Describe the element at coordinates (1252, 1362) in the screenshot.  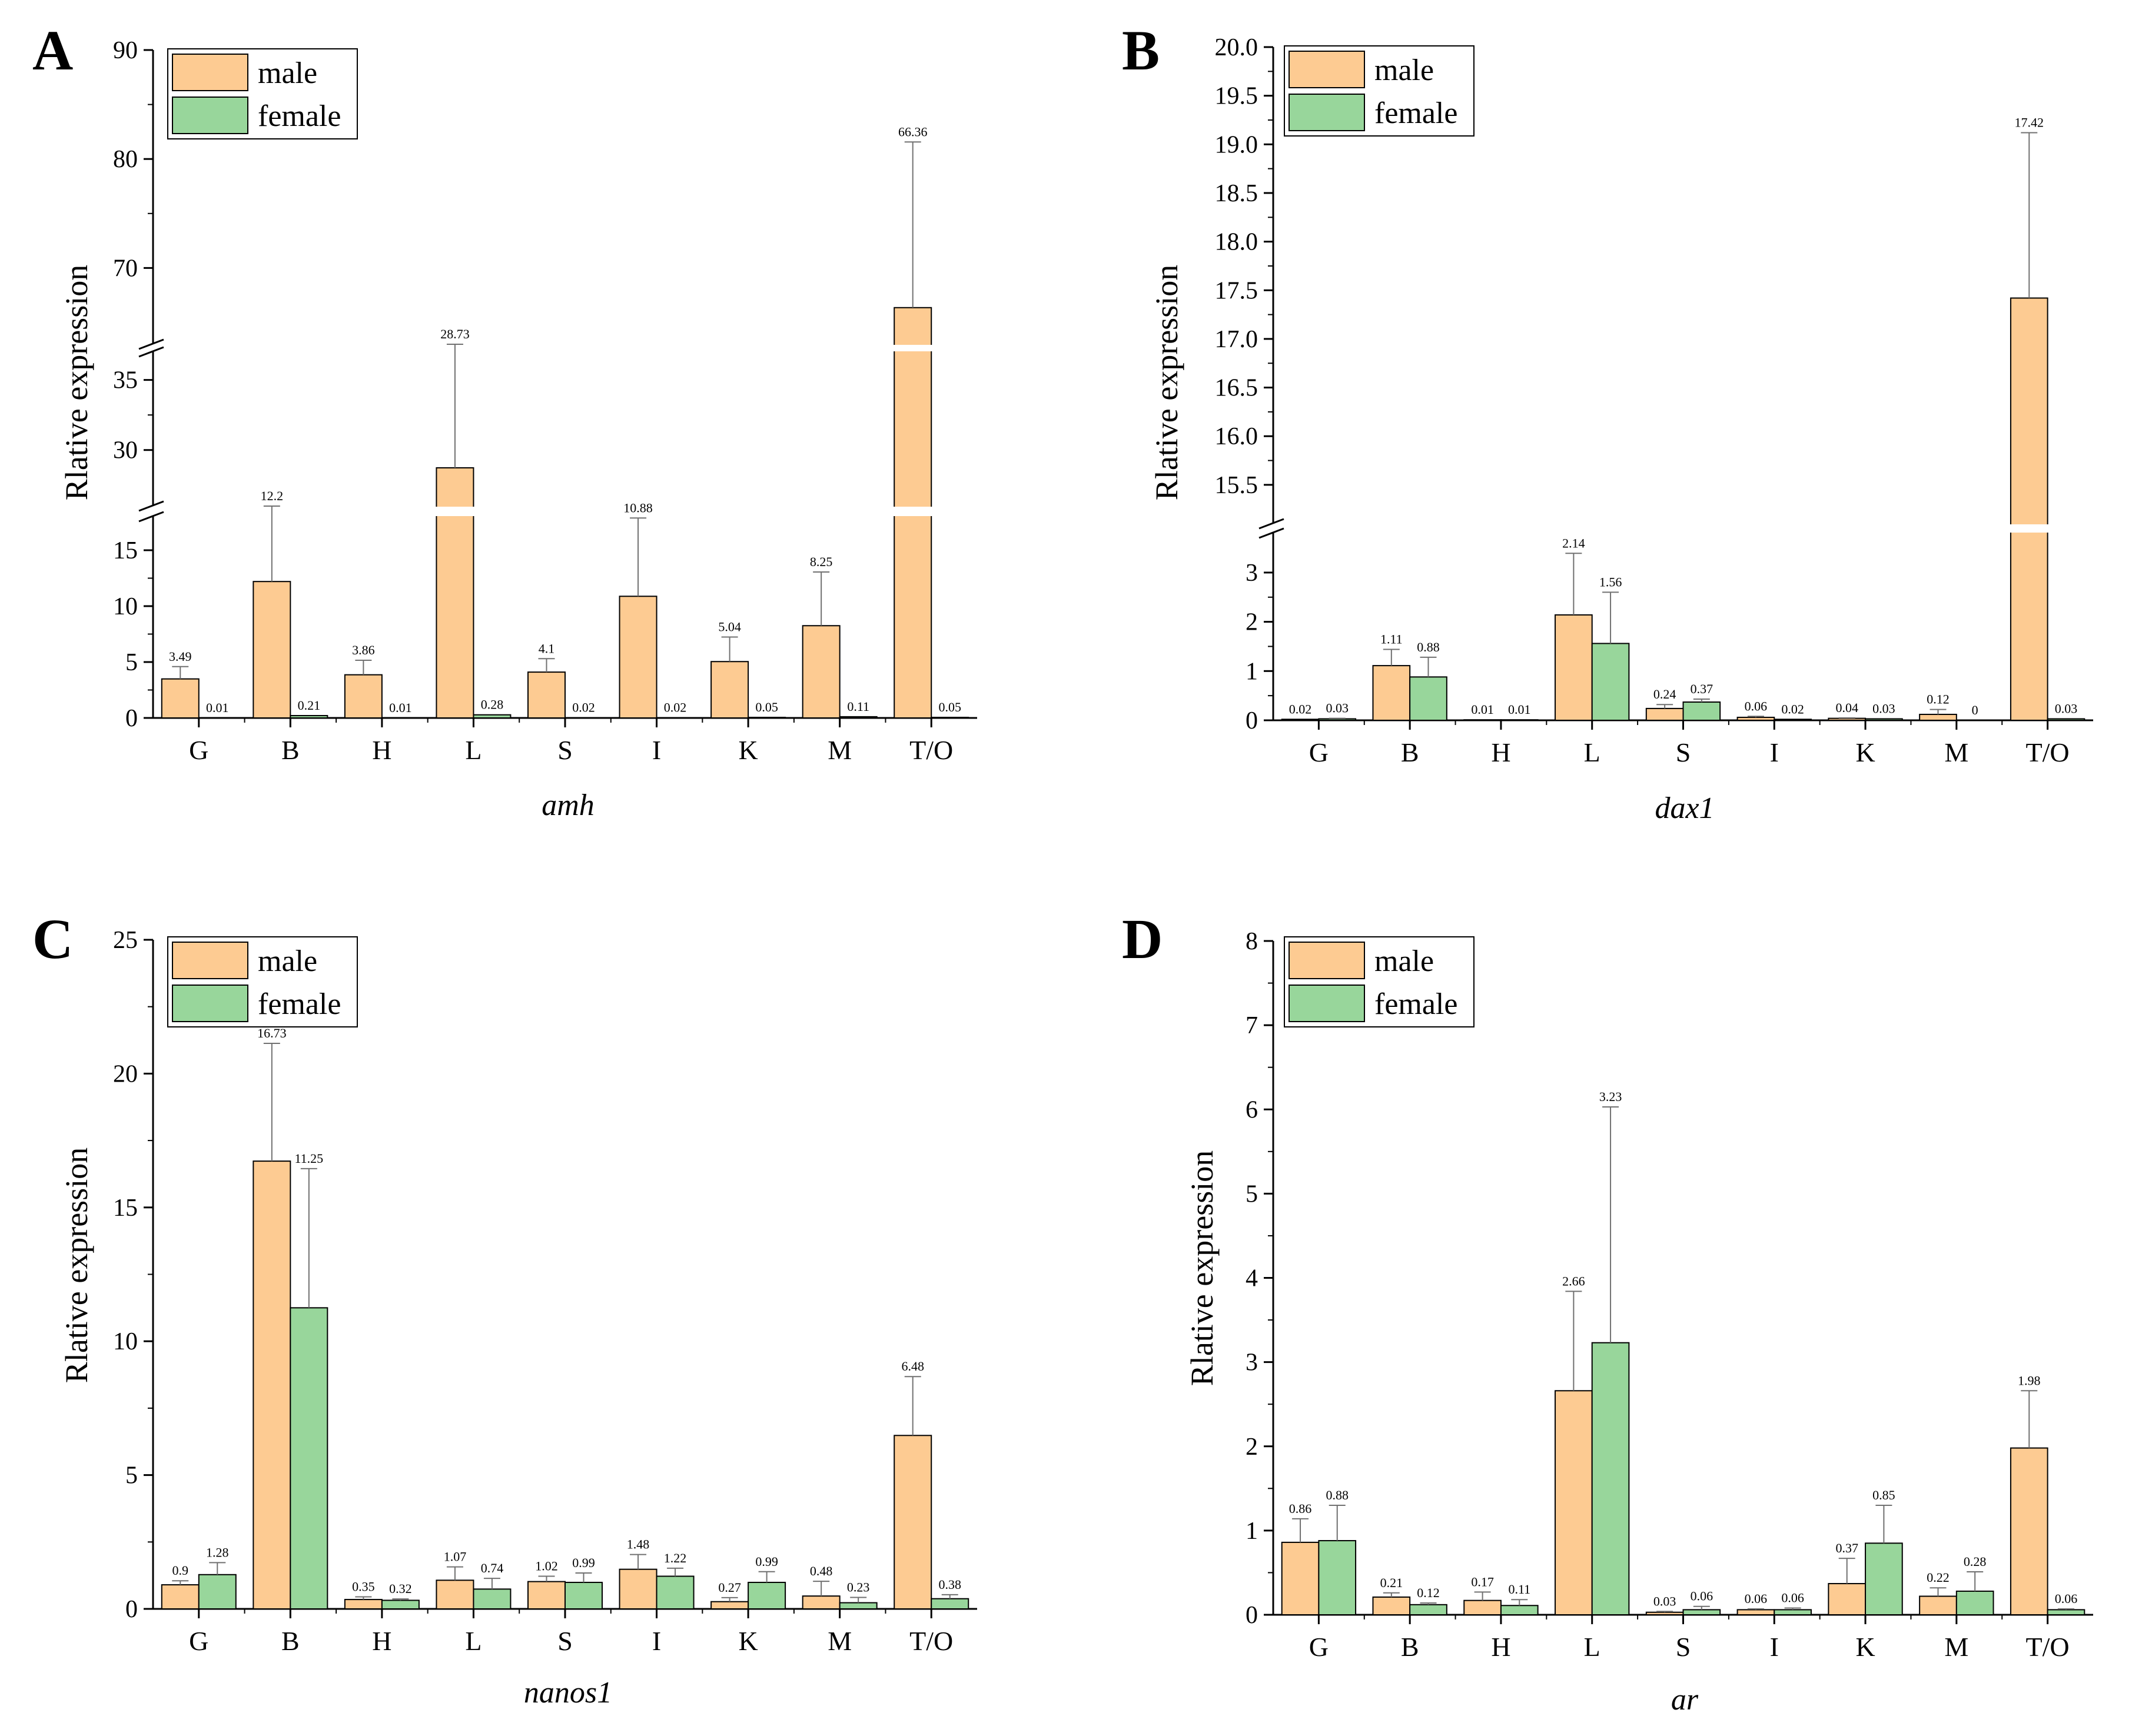
I see `panel-d-y-tick-label: 3` at that location.